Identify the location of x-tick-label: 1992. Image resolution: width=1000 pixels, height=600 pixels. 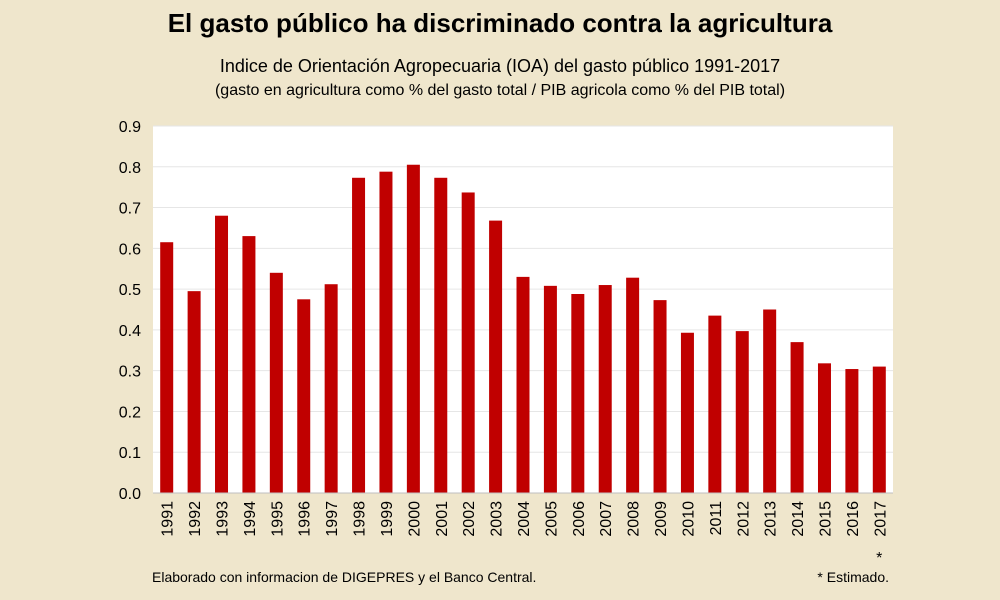
(195, 519).